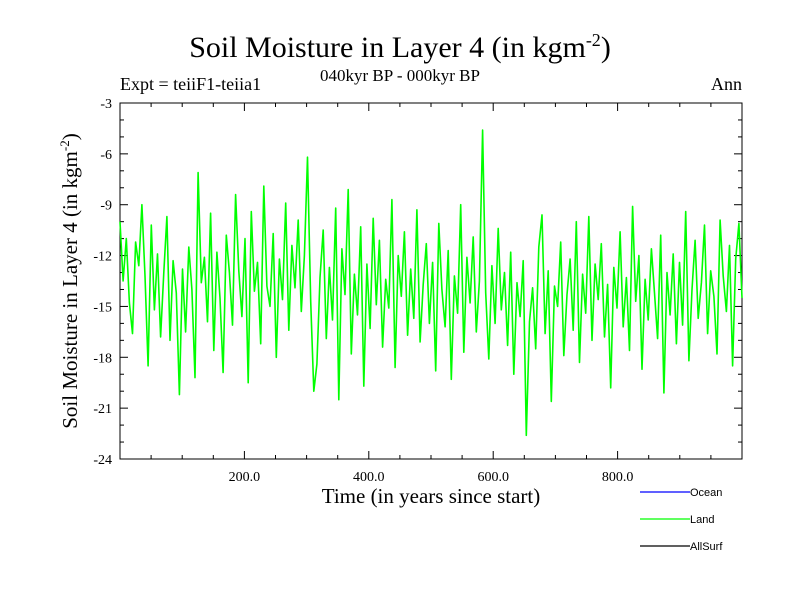 The width and height of the screenshot is (800, 600). Describe the element at coordinates (106, 104) in the screenshot. I see `y-tick-label: -3` at that location.